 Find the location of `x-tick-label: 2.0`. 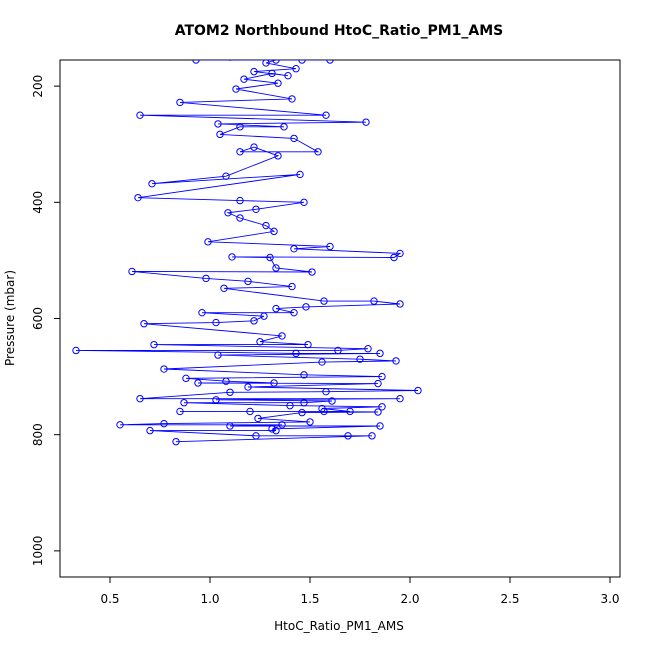

x-tick-label: 2.0 is located at coordinates (409, 599).